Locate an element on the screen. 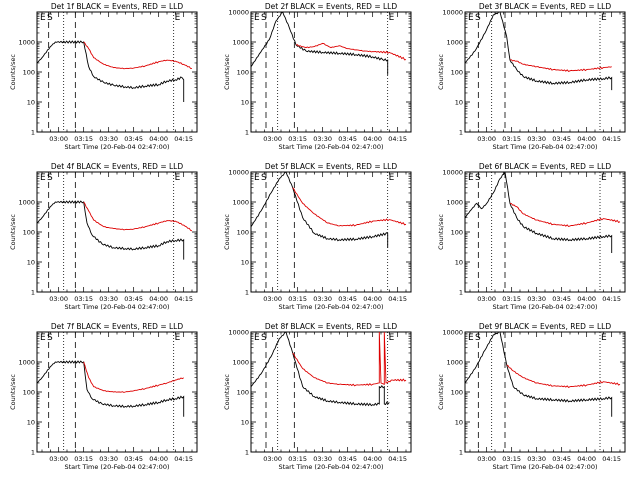 The height and width of the screenshot is (480, 640). panel-title: Det 4f BLACK = Events, RED = LLD is located at coordinates (117, 166).